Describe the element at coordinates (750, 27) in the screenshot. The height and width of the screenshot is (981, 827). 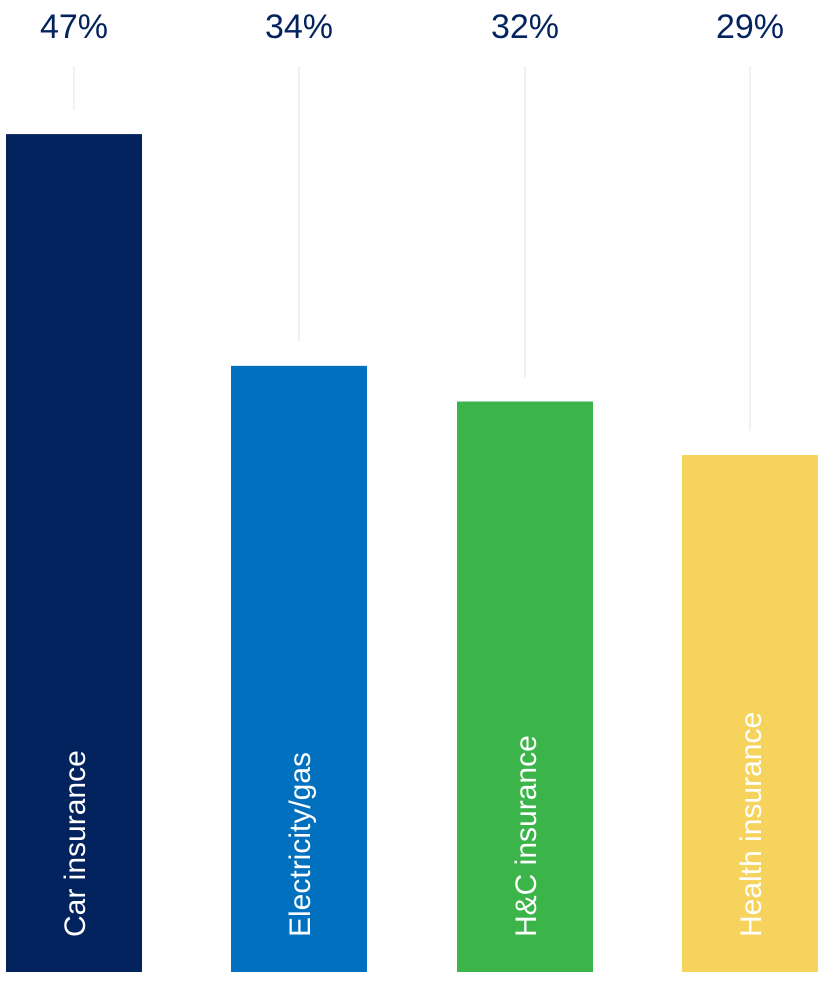
I see `value-label: 29%` at that location.